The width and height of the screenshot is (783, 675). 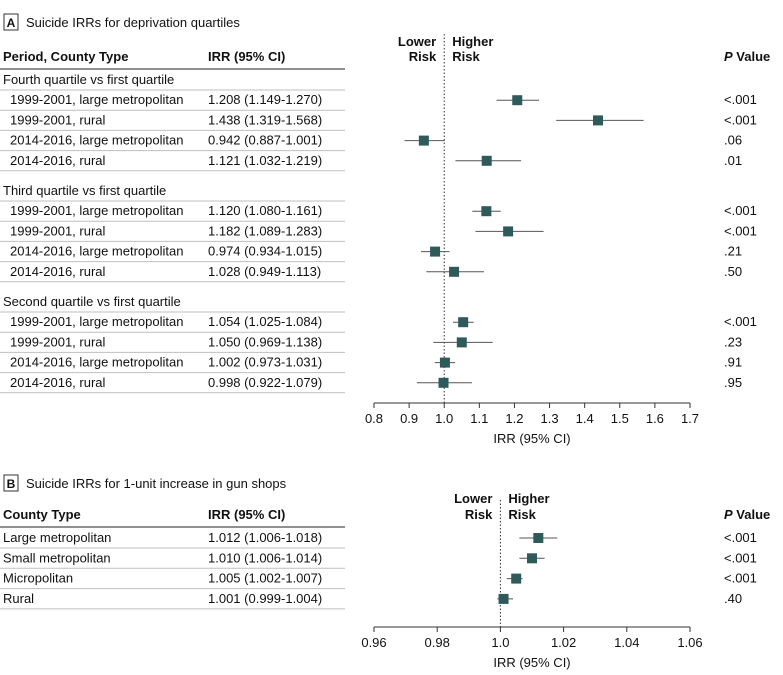 I want to click on row-p-value: .21, so click(x=733, y=251).